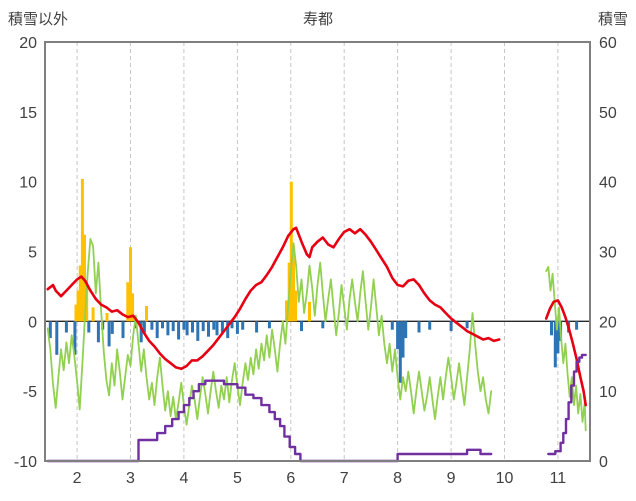 This screenshot has height=501, width=636. I want to click on svg-text: 3, so click(130, 478).